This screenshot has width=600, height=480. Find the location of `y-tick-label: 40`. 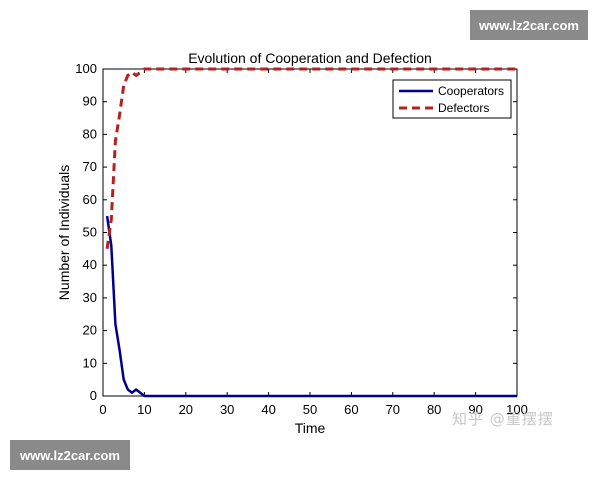

y-tick-label: 40 is located at coordinates (90, 264).